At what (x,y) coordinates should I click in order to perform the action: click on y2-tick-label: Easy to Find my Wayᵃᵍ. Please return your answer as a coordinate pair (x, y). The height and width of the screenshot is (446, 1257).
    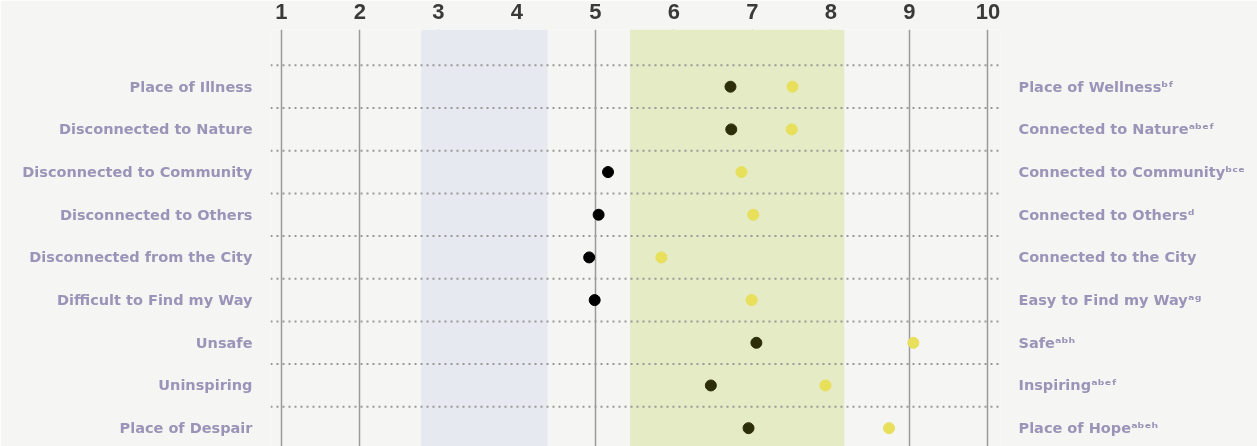
    Looking at the image, I should click on (1110, 300).